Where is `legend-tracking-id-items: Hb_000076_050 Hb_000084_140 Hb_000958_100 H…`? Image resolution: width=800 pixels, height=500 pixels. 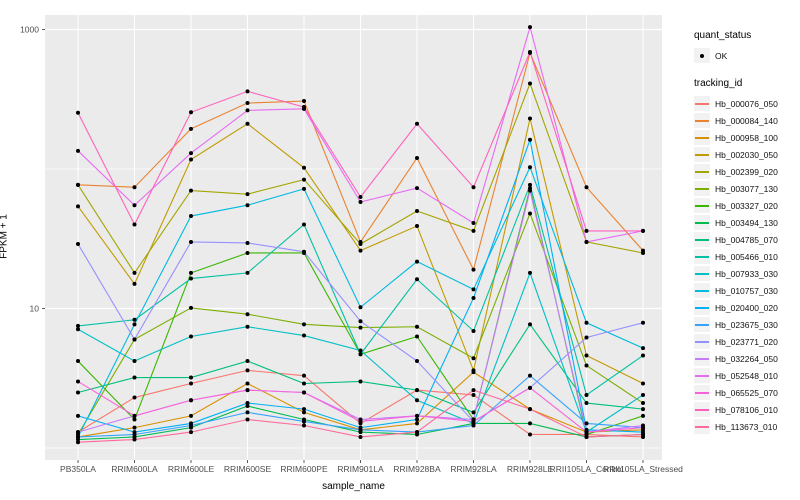 legend-tracking-id-items: Hb_000076_050 Hb_000084_140 Hb_000958_100 H… is located at coordinates (747, 265).